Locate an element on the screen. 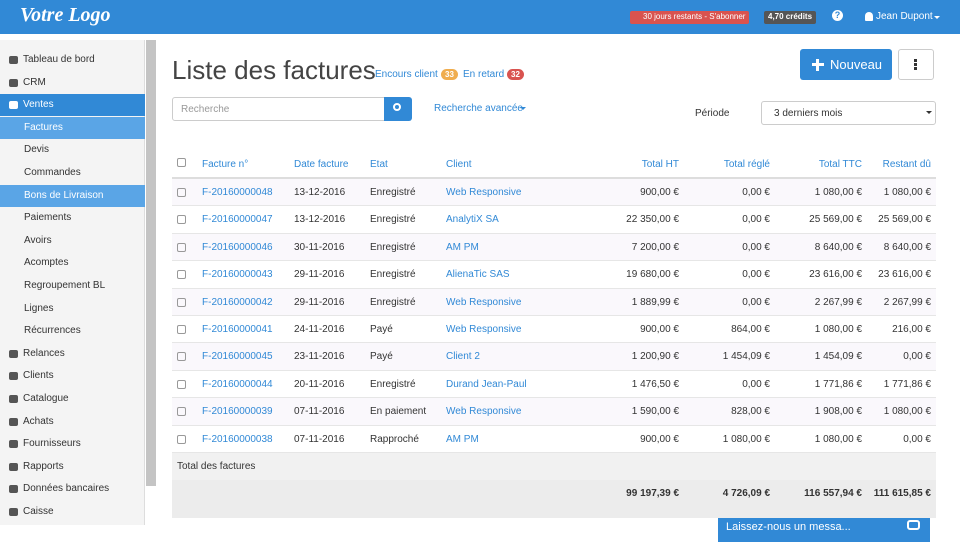 The image size is (960, 542). more-button is located at coordinates (916, 64).